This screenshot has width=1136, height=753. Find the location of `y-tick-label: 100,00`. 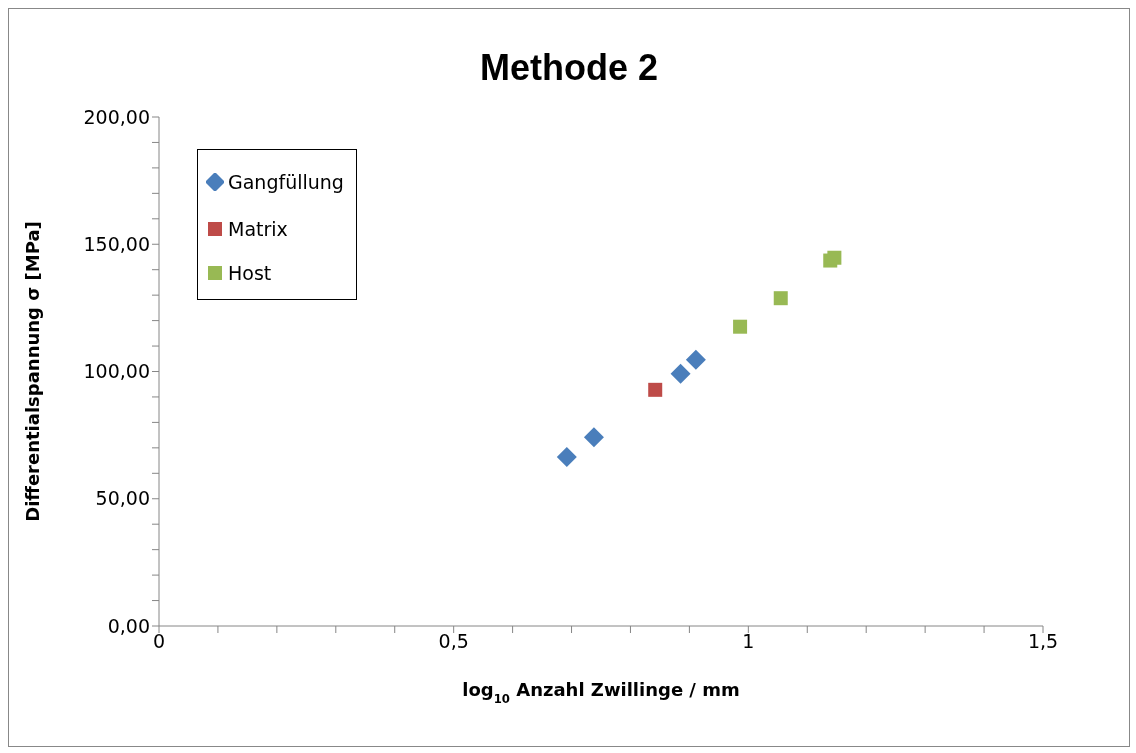

y-tick-label: 100,00 is located at coordinates (116, 371).